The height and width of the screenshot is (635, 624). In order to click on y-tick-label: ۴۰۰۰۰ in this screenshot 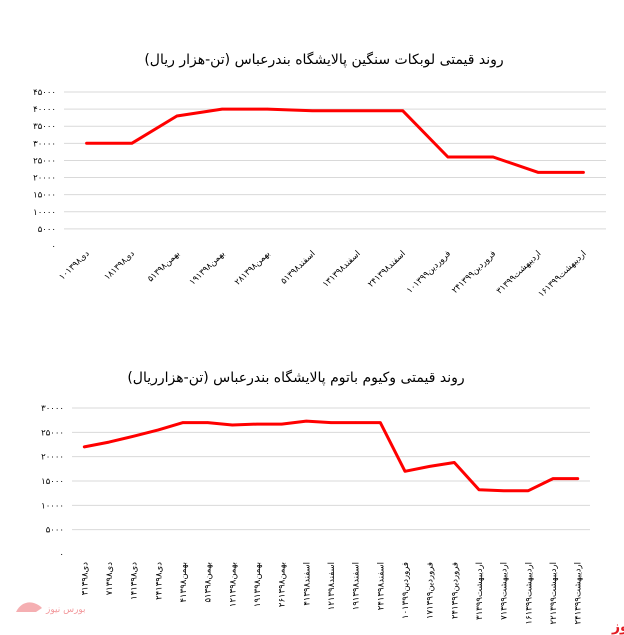, I will do `click(44, 110)`.